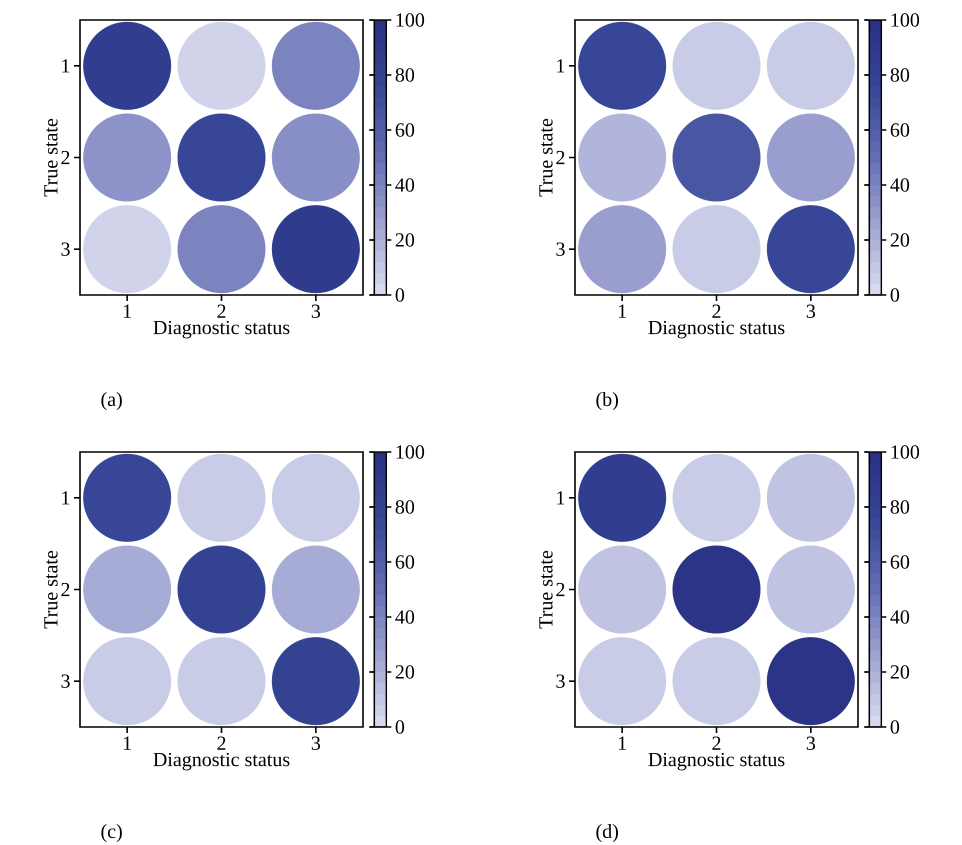 This screenshot has width=962, height=845. I want to click on text: (d), so click(607, 833).